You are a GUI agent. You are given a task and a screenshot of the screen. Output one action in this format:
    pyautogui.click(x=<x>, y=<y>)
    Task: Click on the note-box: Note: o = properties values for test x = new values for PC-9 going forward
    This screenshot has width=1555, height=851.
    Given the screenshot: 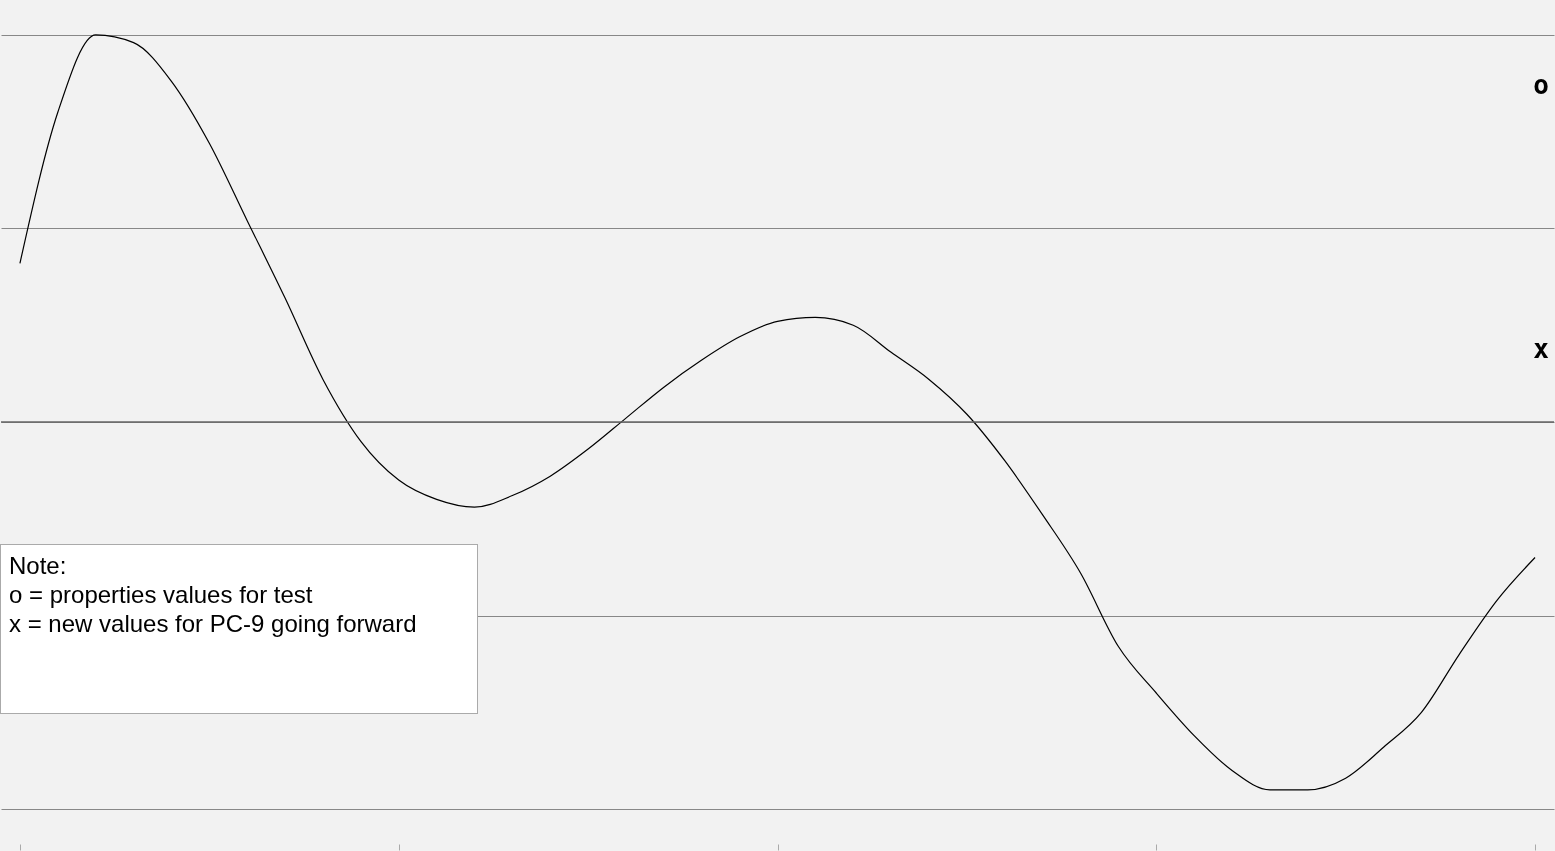 What is the action you would take?
    pyautogui.click(x=239, y=629)
    